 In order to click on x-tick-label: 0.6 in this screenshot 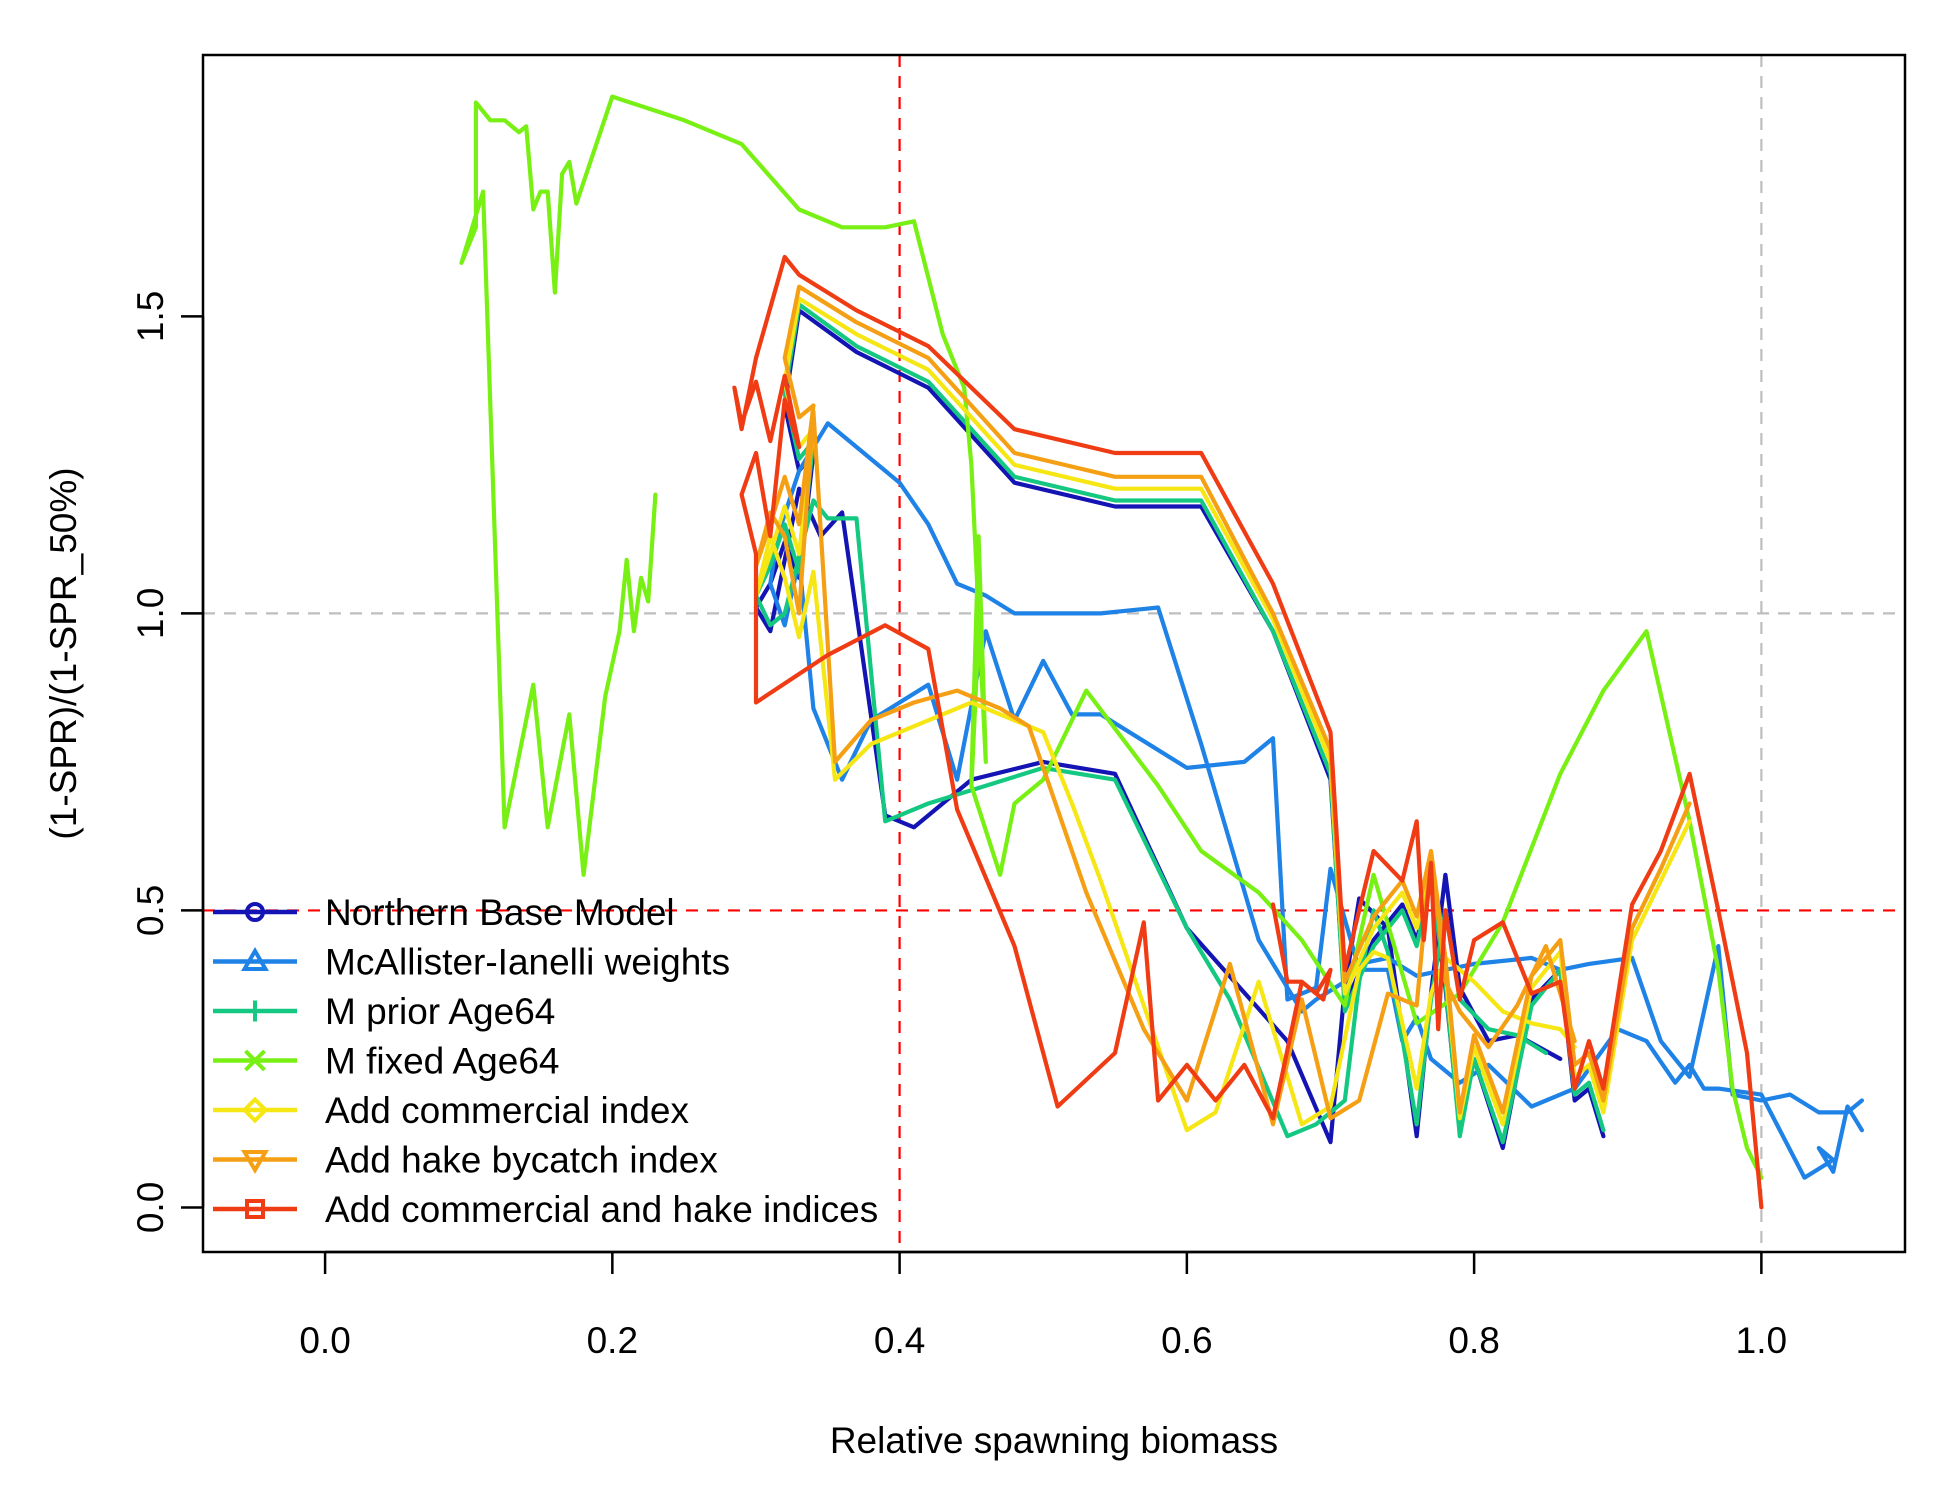, I will do `click(1186, 1340)`.